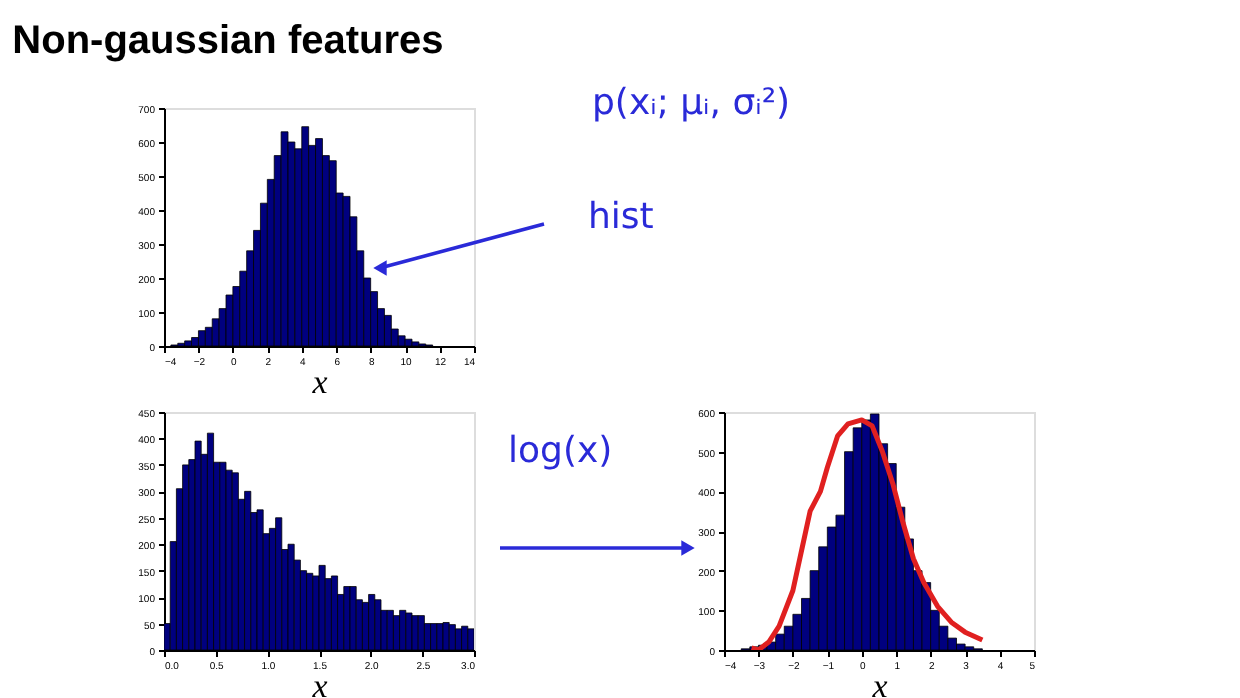  I want to click on text: p(xᵢ; μᵢ, σᵢ²), so click(691, 103).